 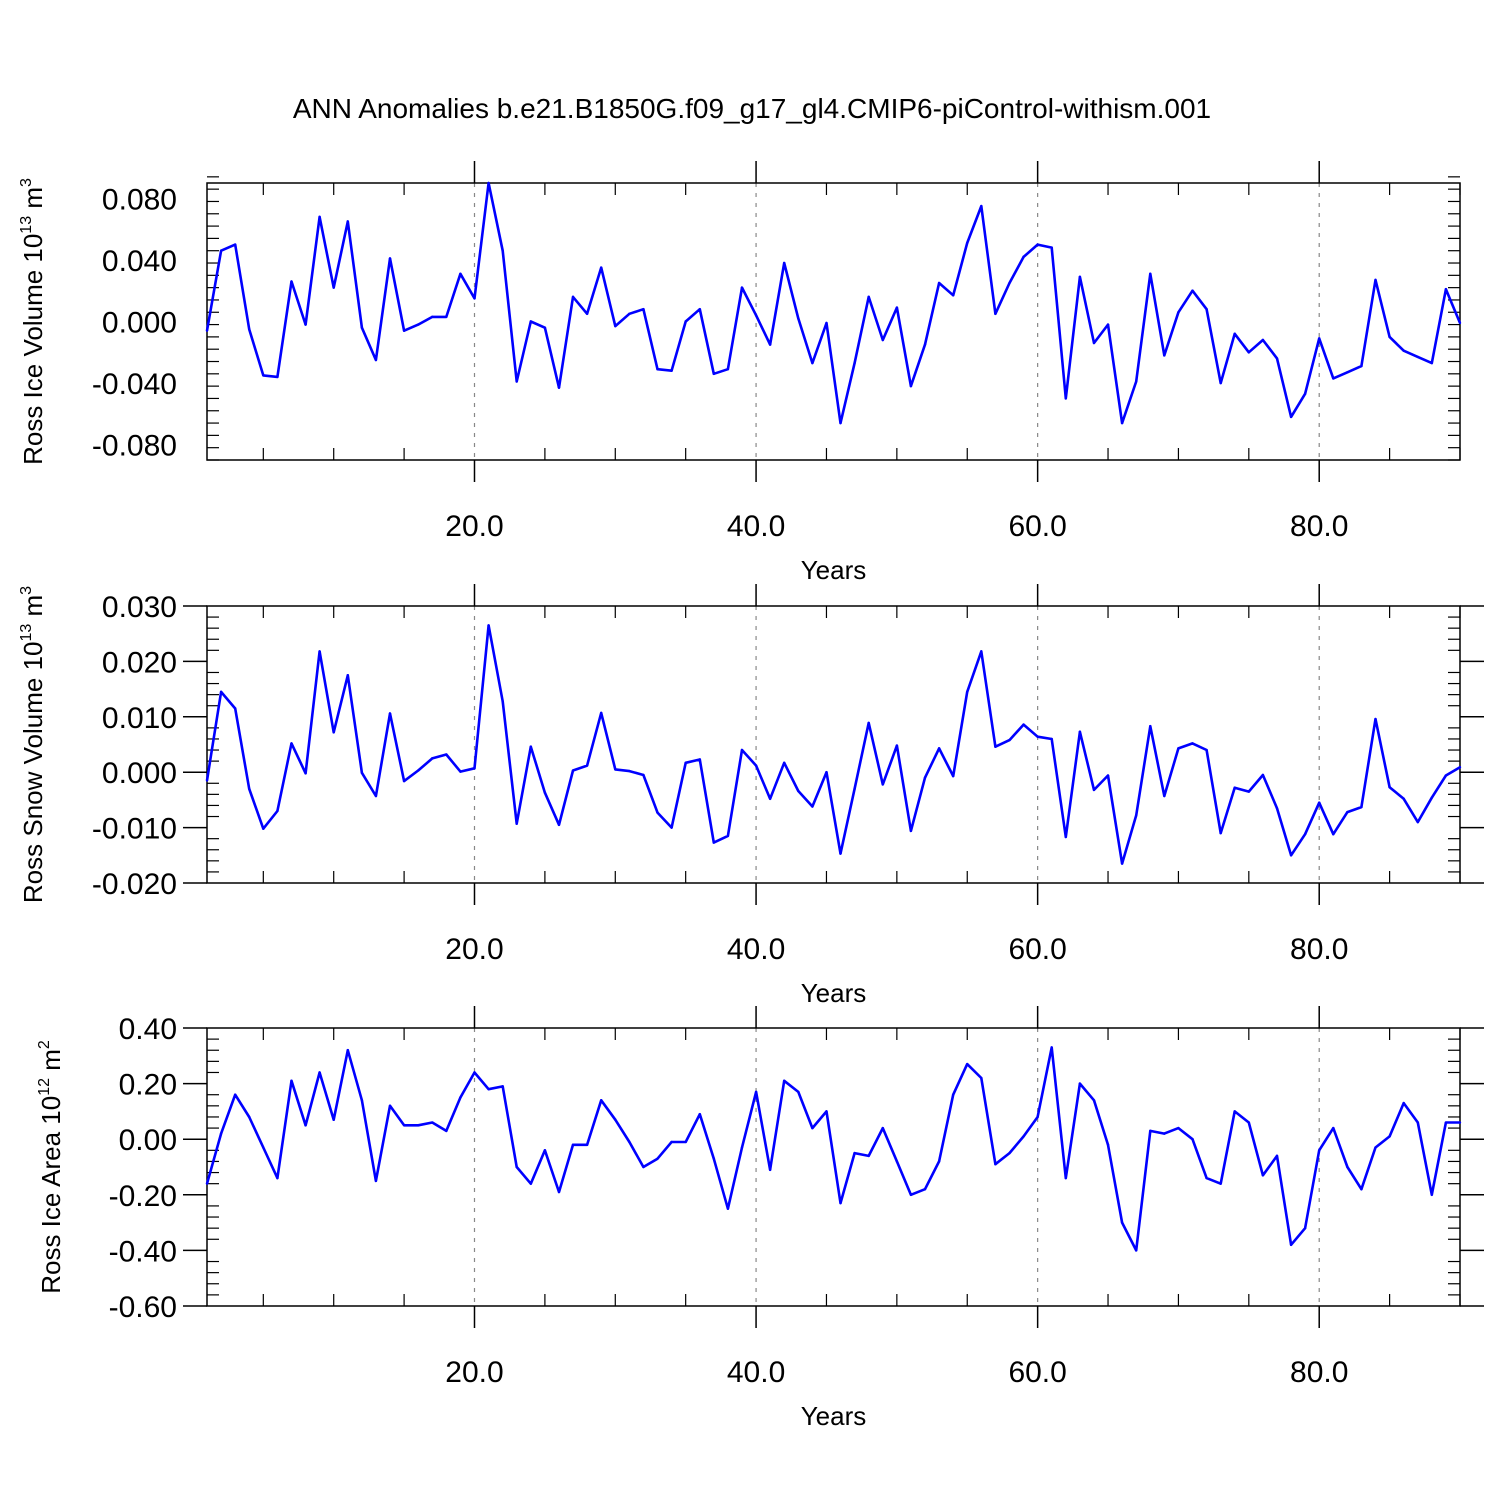 I want to click on y-axis-label-superscript: 3, so click(x=26, y=182).